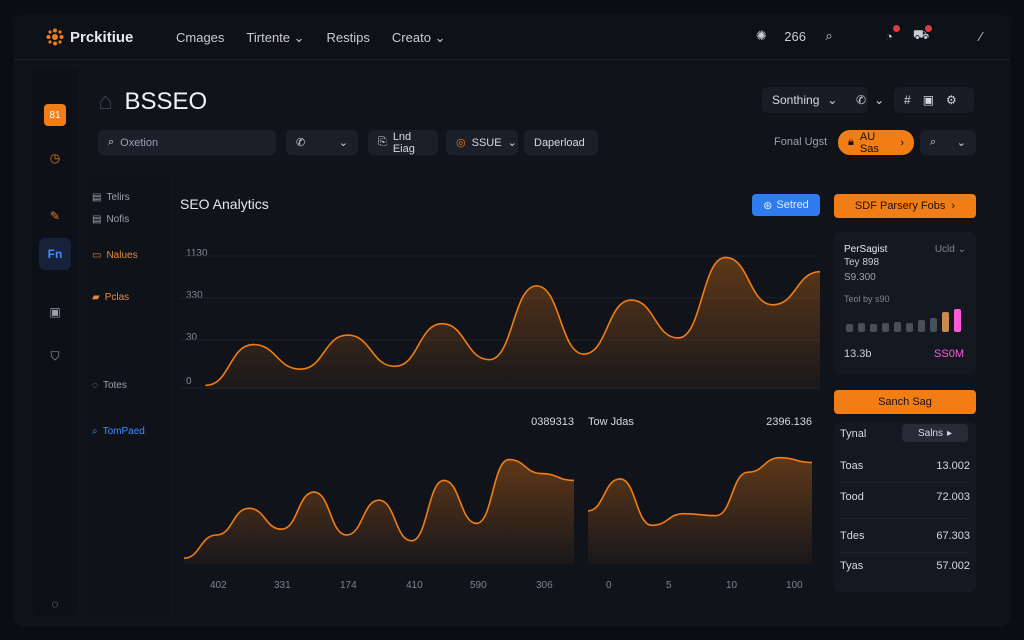  What do you see at coordinates (794, 585) in the screenshot?
I see `x-tick: 100` at bounding box center [794, 585].